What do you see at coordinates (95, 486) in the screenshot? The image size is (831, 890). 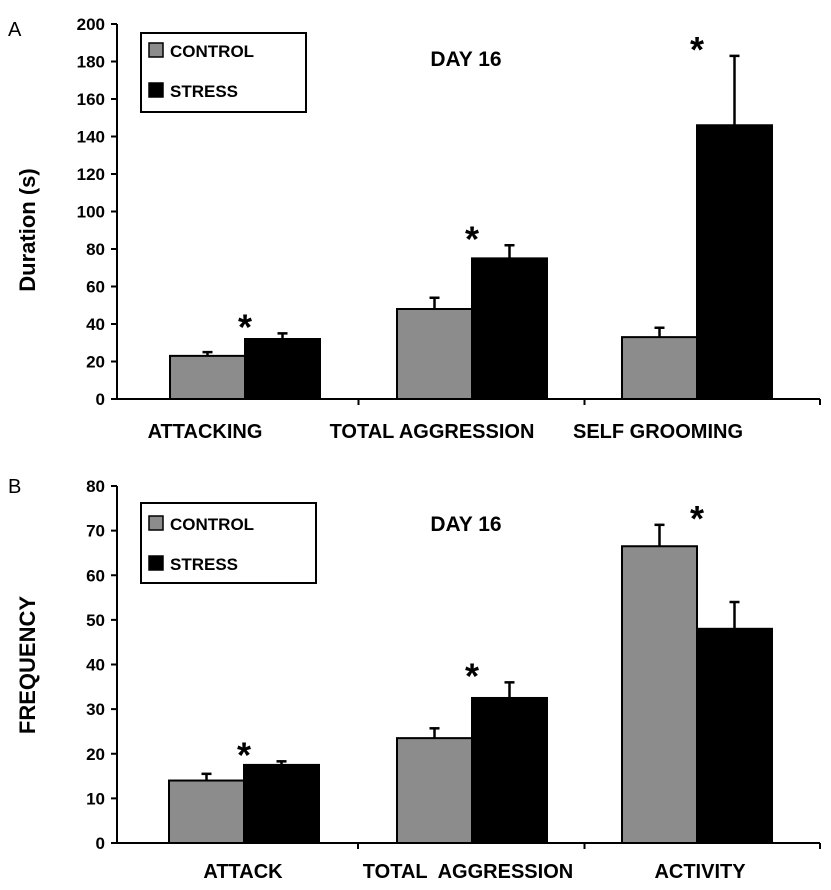 I see `panel-b-y-tick-label: 80` at bounding box center [95, 486].